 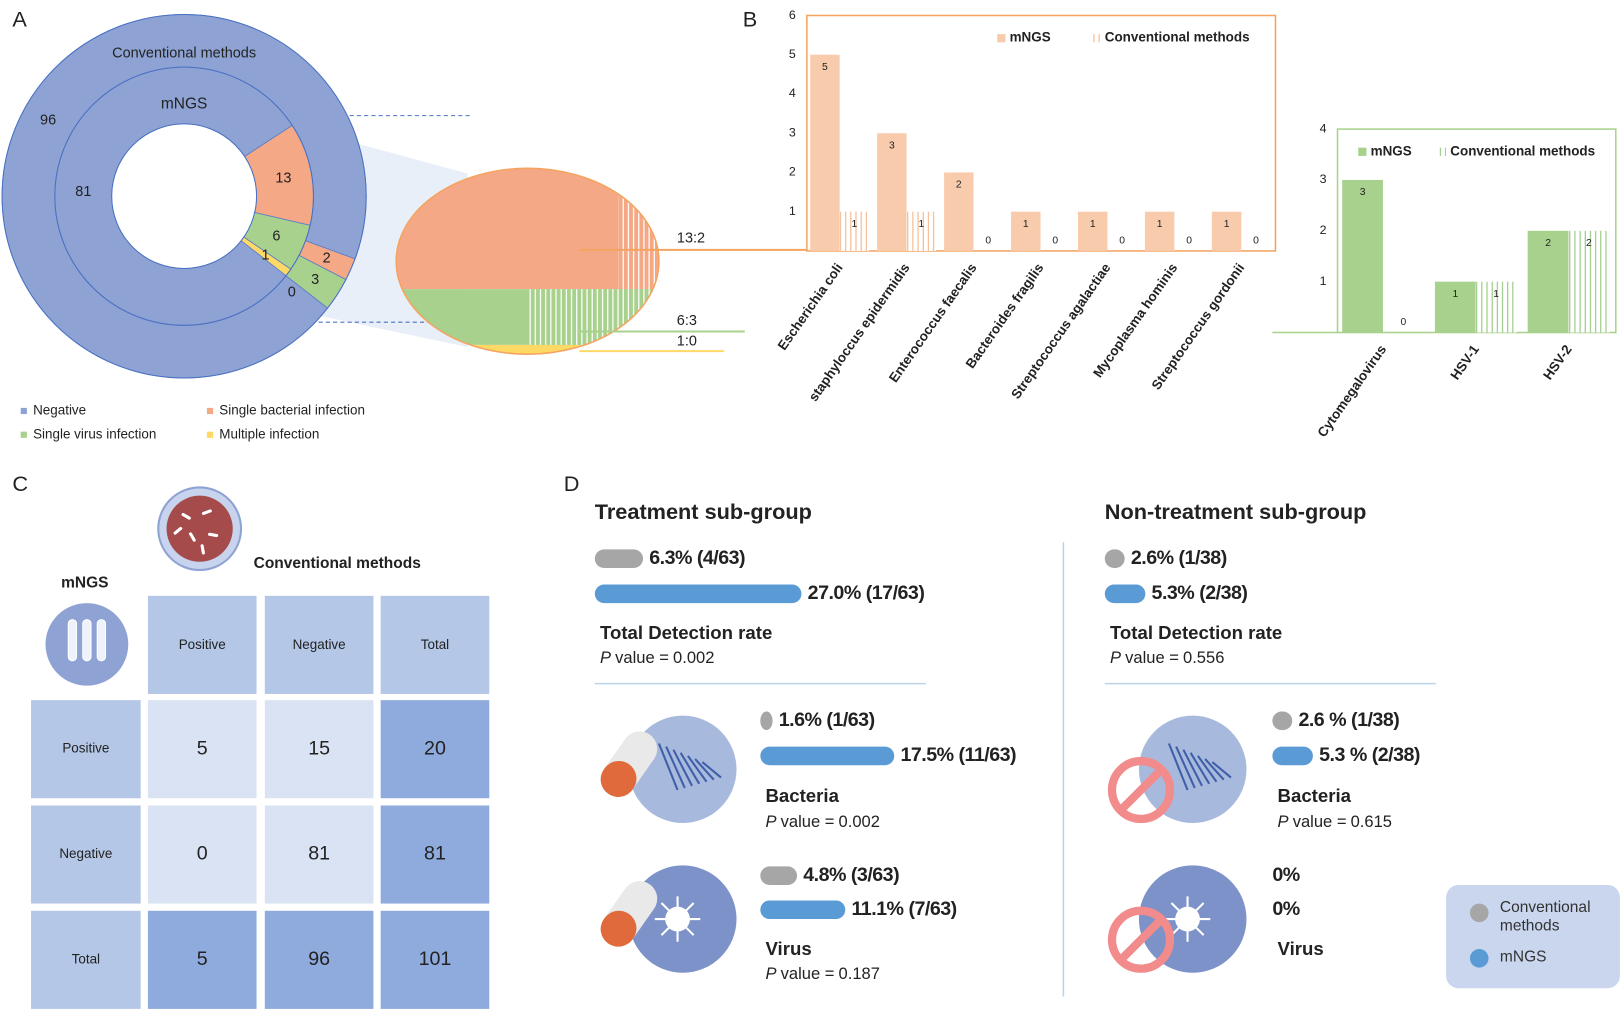 I want to click on legend-marker, so click(x=1479, y=958).